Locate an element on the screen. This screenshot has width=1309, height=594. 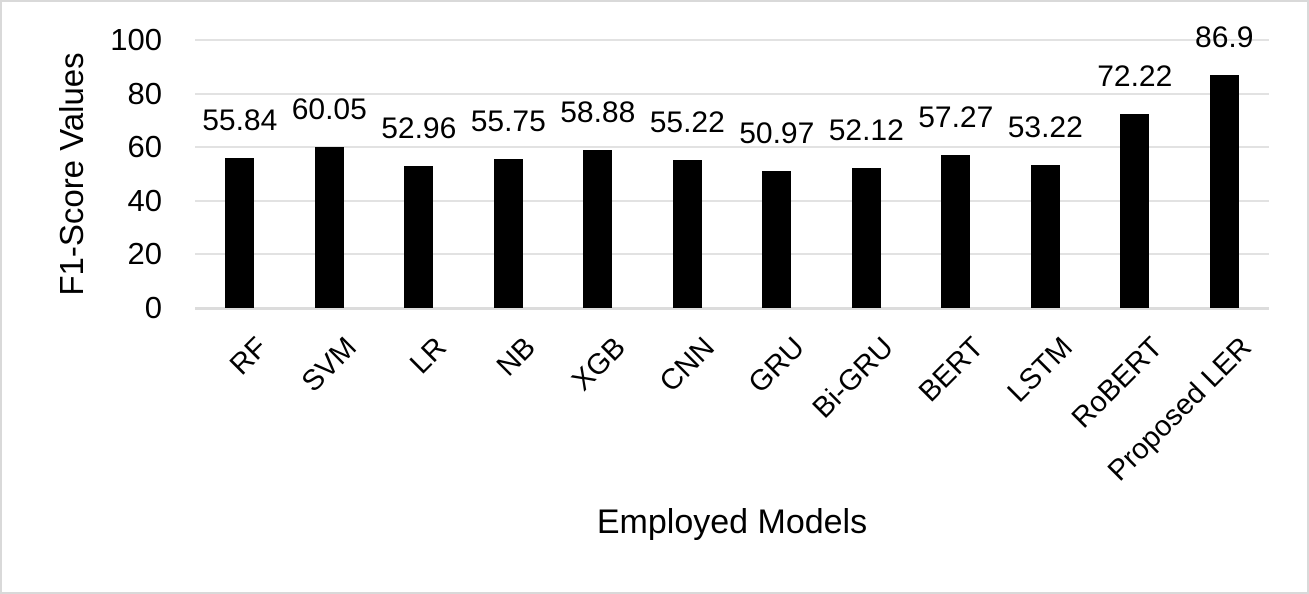
bar-value-label: 86.9 is located at coordinates (1224, 38).